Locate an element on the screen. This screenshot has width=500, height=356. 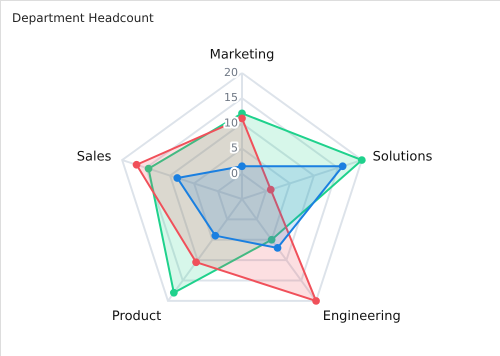
spoke-label: Sales is located at coordinates (94, 157).